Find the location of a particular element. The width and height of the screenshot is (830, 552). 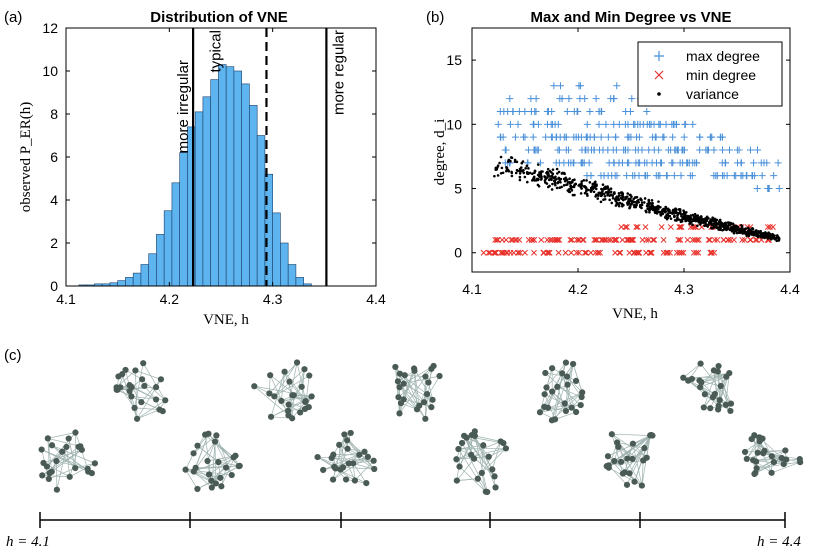

x-tick-label: 4.4 is located at coordinates (790, 289).